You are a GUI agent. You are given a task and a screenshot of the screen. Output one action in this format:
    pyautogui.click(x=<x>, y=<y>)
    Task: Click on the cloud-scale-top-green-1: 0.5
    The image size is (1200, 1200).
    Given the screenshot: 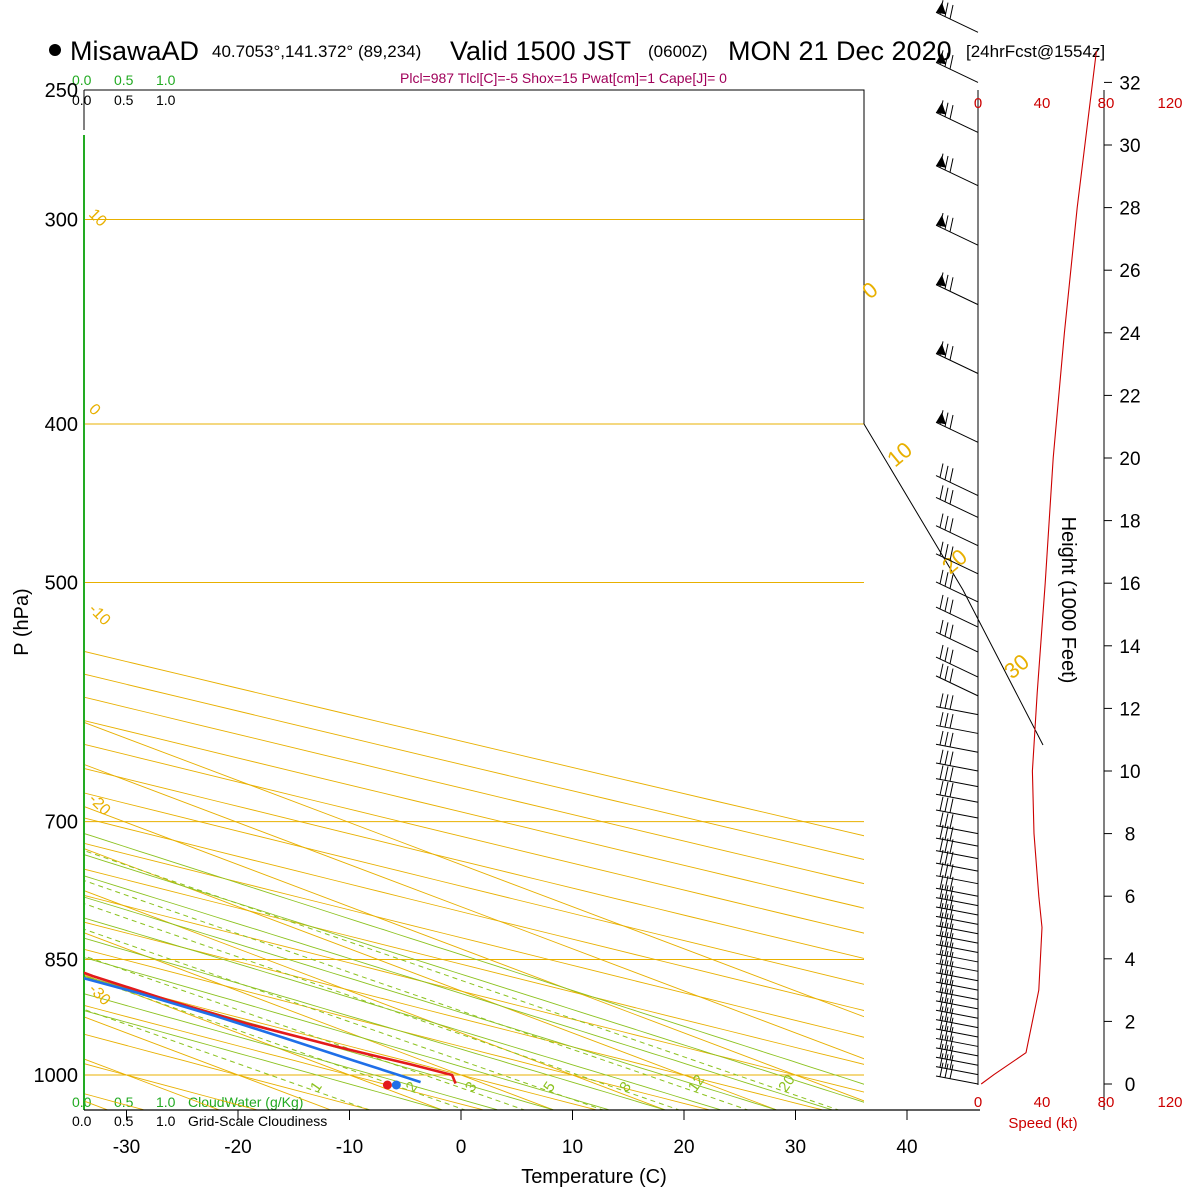 What is the action you would take?
    pyautogui.click(x=124, y=80)
    